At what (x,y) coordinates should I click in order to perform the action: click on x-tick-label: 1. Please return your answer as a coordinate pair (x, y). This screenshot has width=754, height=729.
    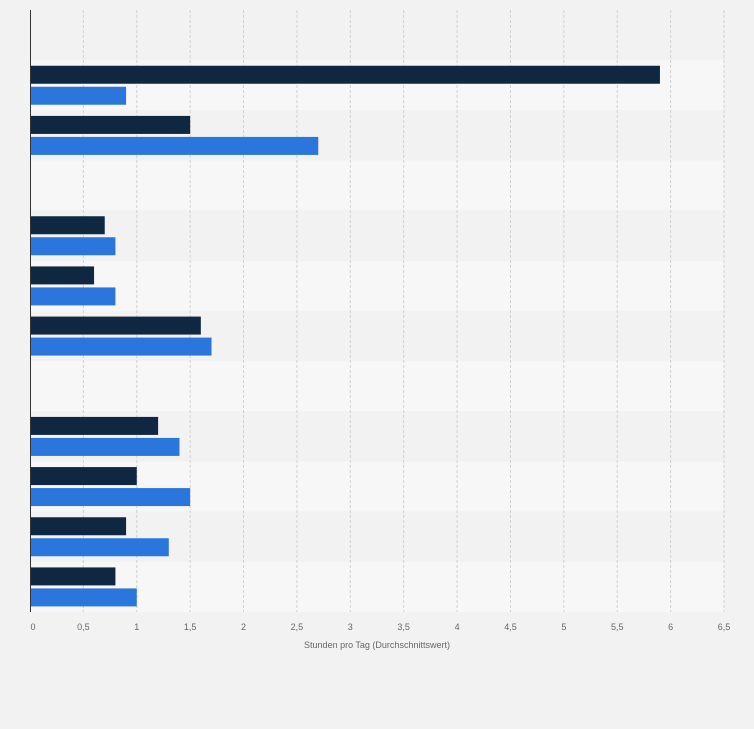
    Looking at the image, I should click on (136, 627).